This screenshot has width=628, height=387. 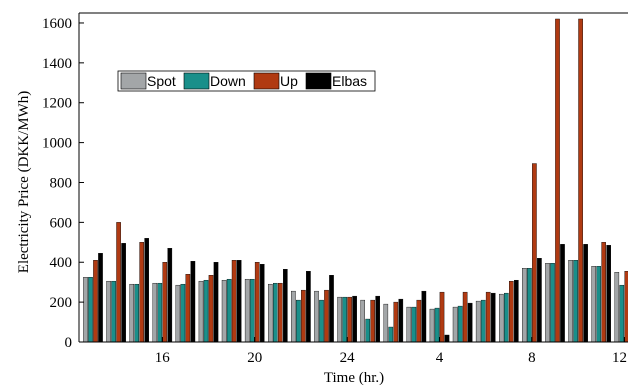 What do you see at coordinates (24, 182) in the screenshot?
I see `y-axis-label: Electricity Price (DKK/MWh)` at bounding box center [24, 182].